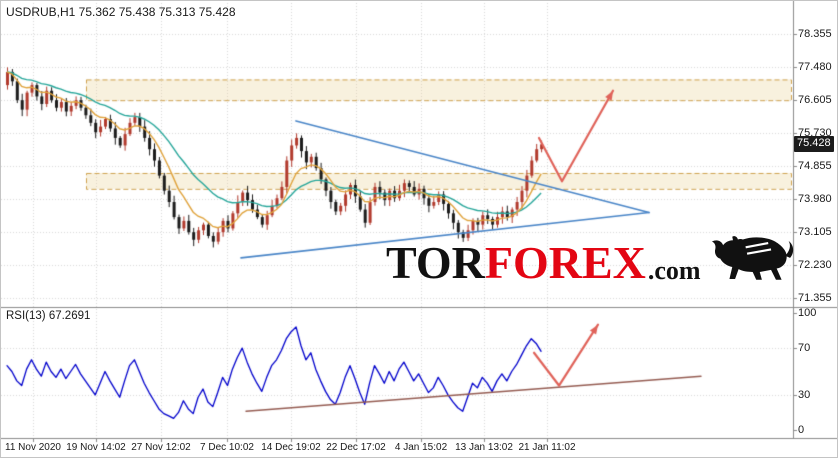 The width and height of the screenshot is (838, 458). I want to click on watermark-com-text: .com, so click(674, 270).